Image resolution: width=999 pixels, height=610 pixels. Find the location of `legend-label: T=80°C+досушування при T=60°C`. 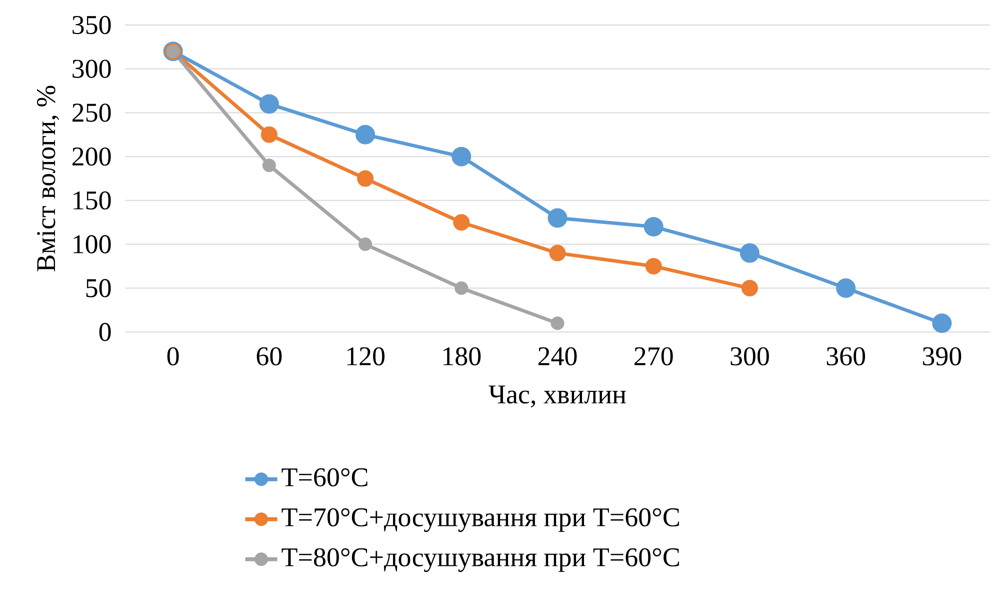

legend-label: T=80°C+досушування при T=60°C is located at coordinates (480, 560).